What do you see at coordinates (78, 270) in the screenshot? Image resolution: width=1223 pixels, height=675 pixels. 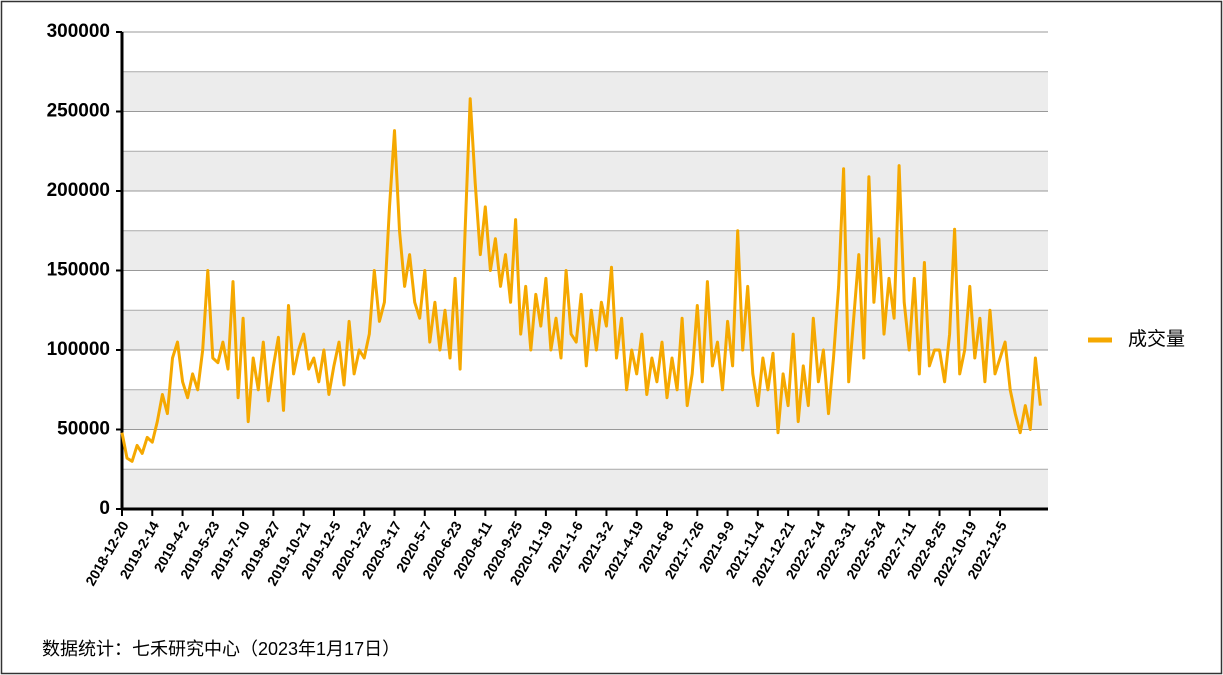 I see `y-tick-label: 150000` at bounding box center [78, 270].